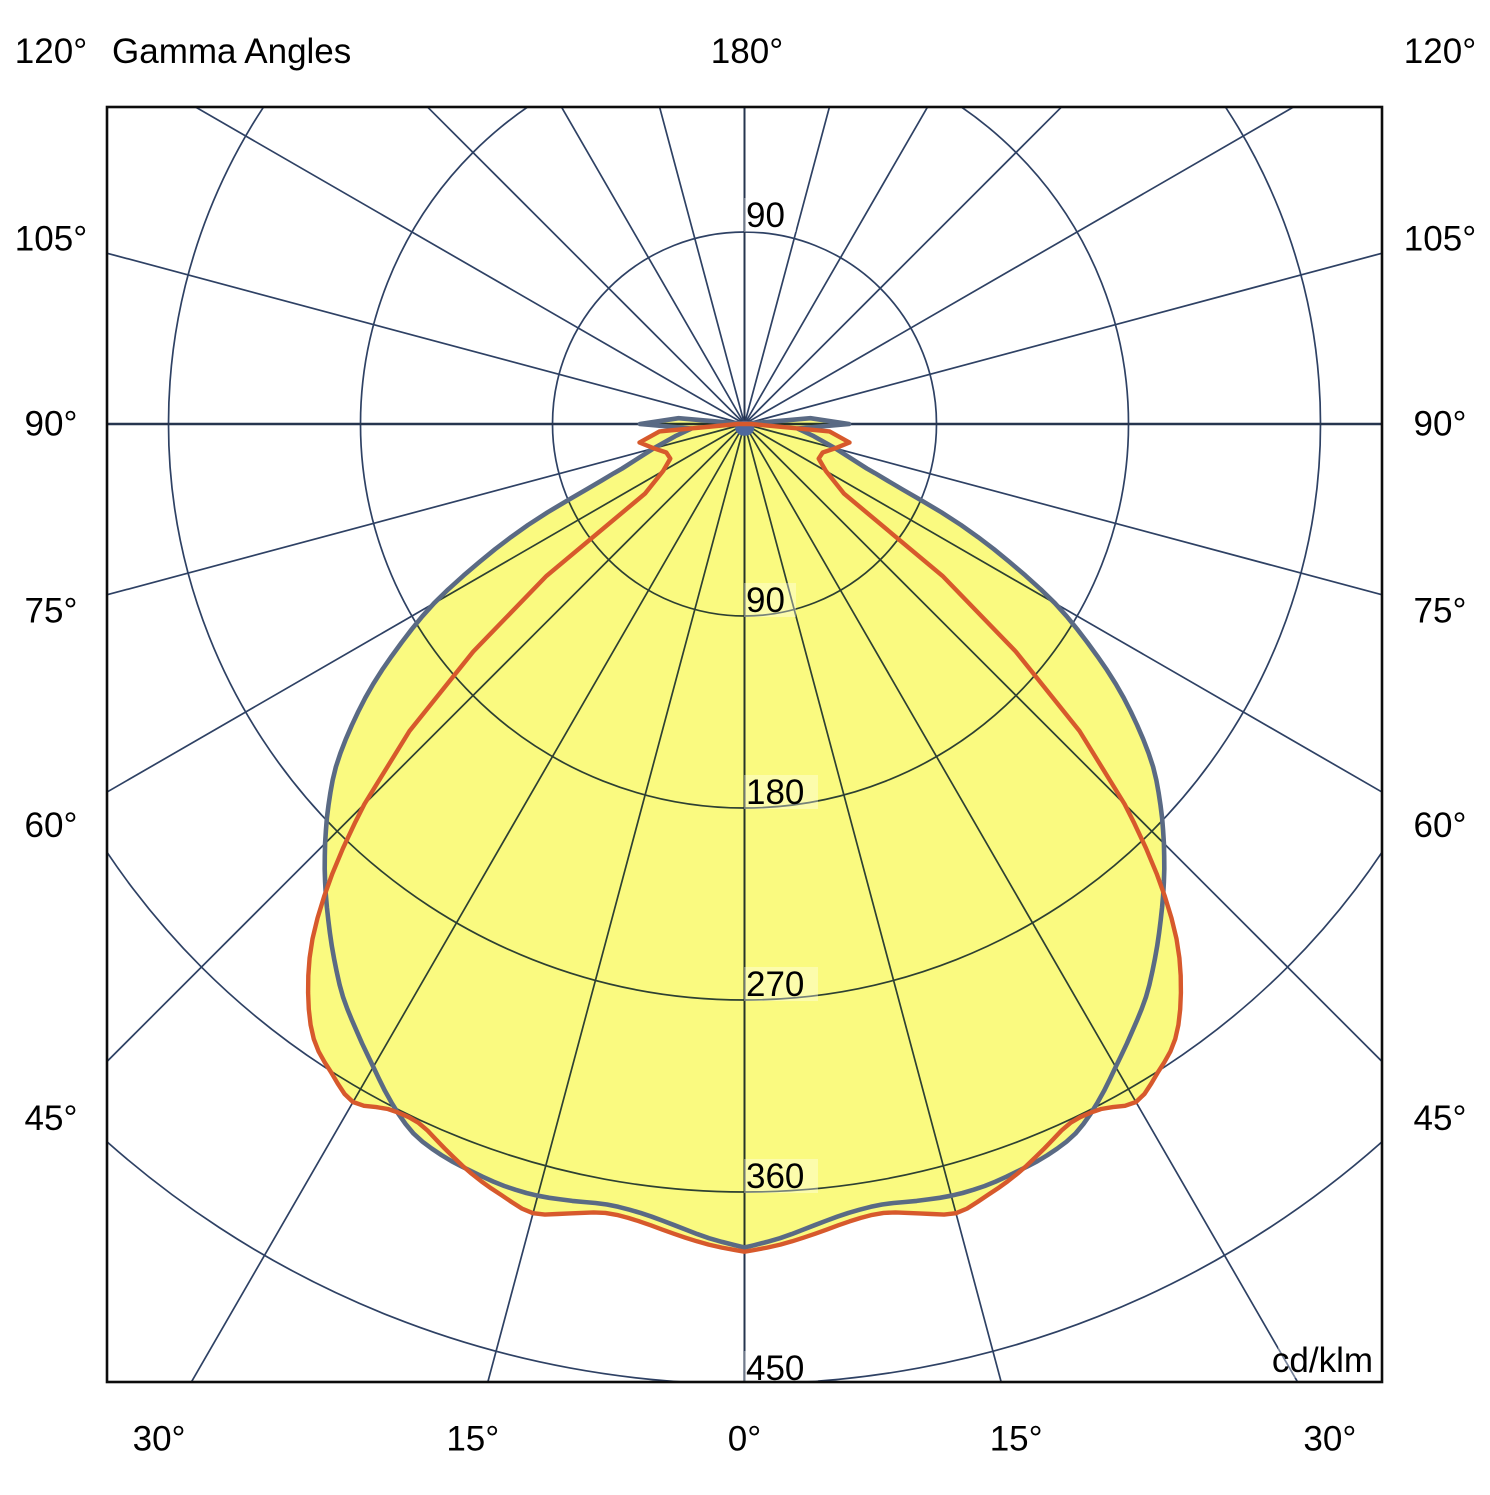  I want to click on svg-text: 0°, so click(744, 1439).